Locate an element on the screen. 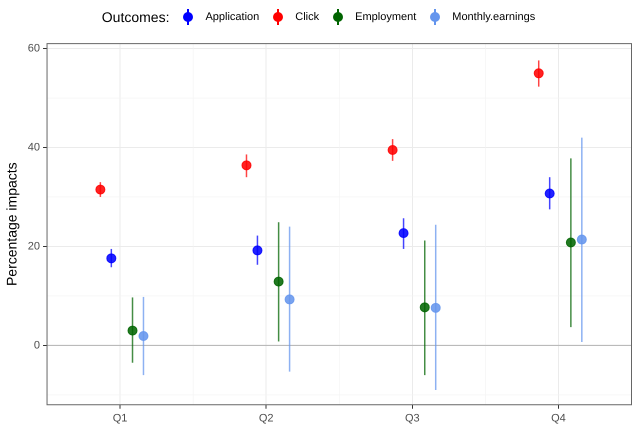 The height and width of the screenshot is (430, 637). legend-label: Application is located at coordinates (232, 17).